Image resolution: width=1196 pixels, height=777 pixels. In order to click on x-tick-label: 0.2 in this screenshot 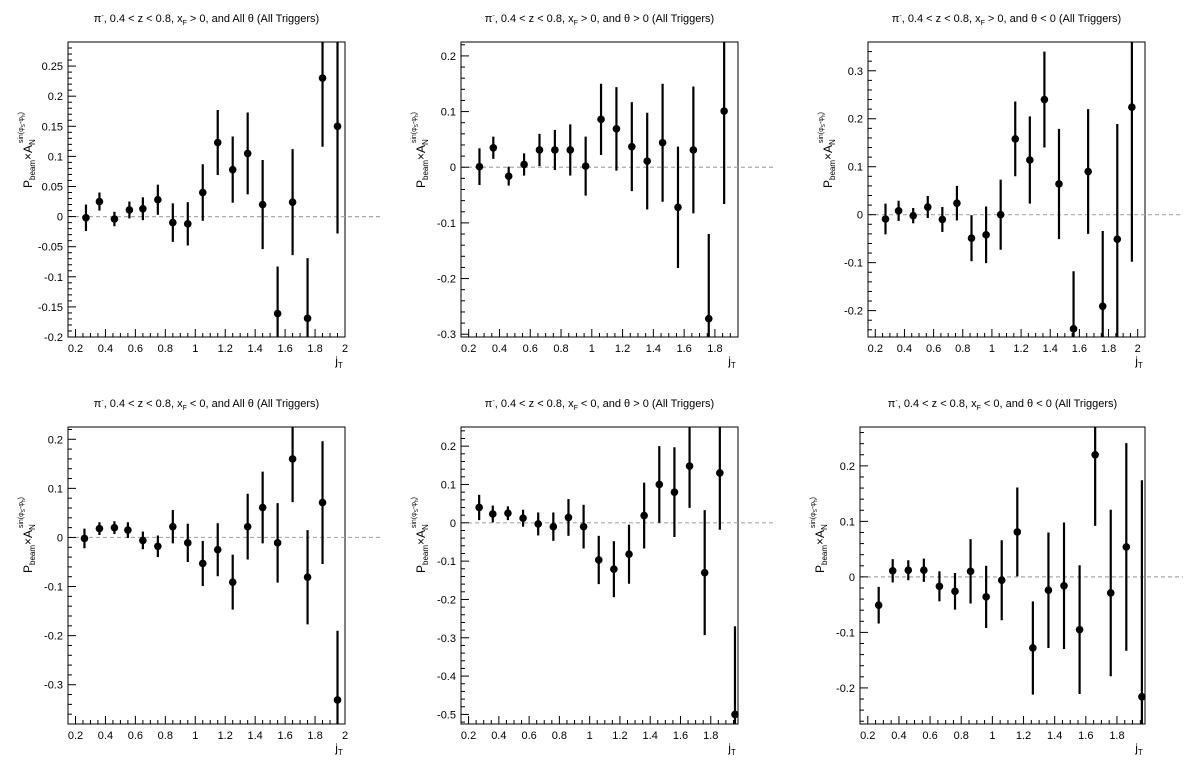, I will do `click(875, 349)`.